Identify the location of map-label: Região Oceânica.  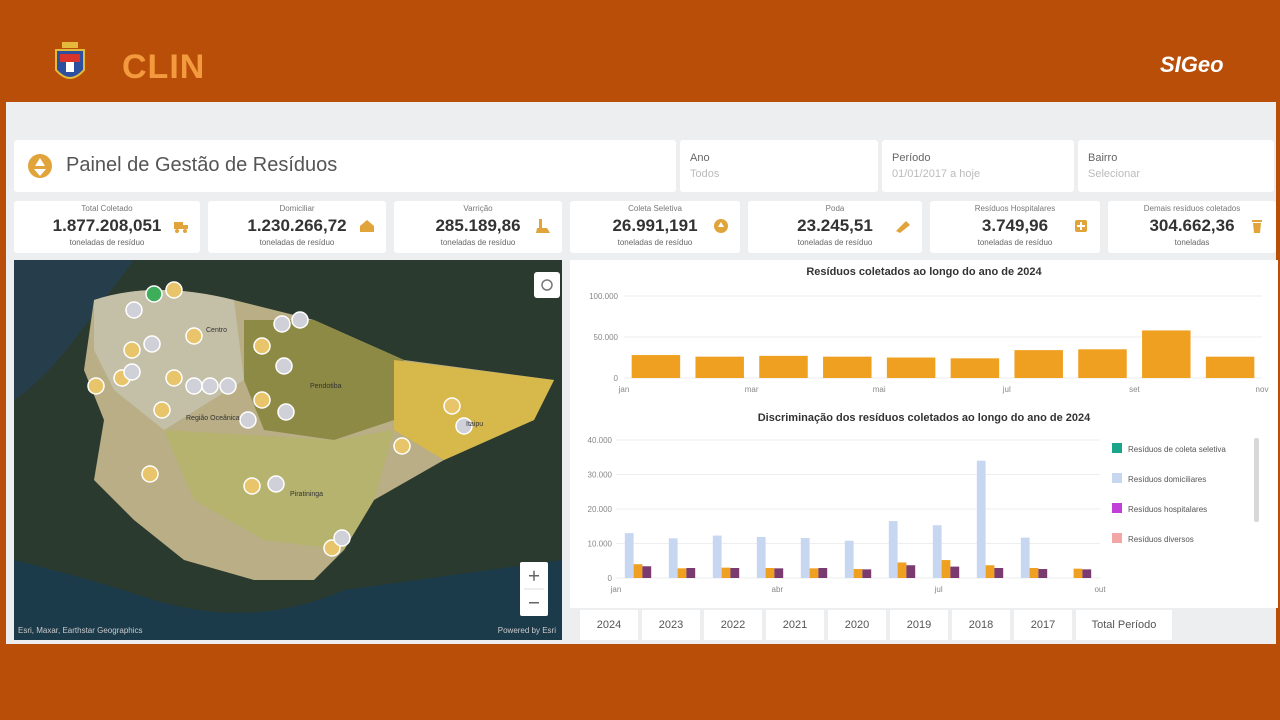
(213, 418).